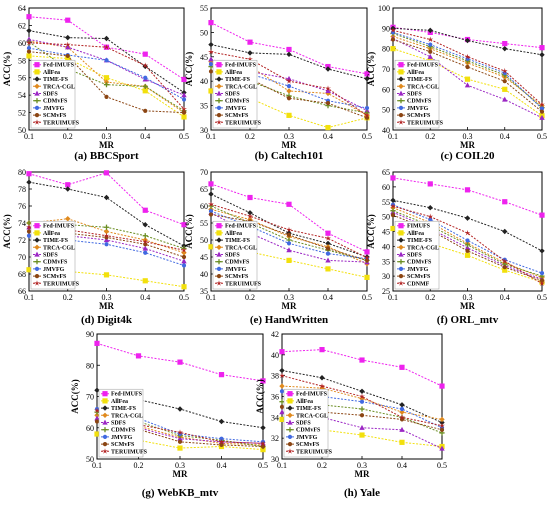 The image size is (550, 508). I want to click on y-tick-label: 72, so click(22, 240).